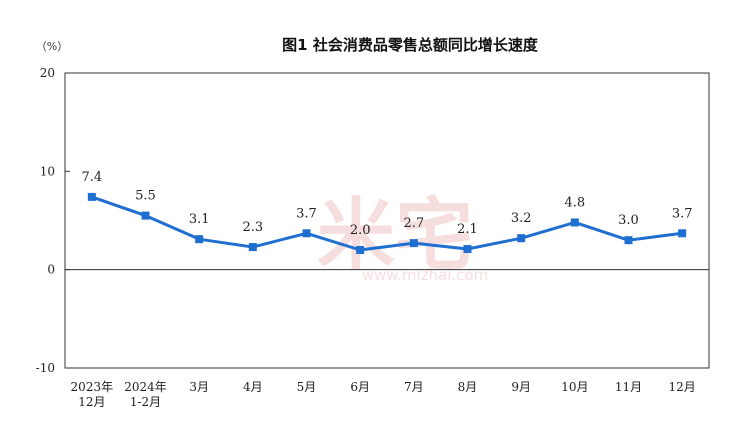  I want to click on y-tick-label: 0, so click(51, 270).